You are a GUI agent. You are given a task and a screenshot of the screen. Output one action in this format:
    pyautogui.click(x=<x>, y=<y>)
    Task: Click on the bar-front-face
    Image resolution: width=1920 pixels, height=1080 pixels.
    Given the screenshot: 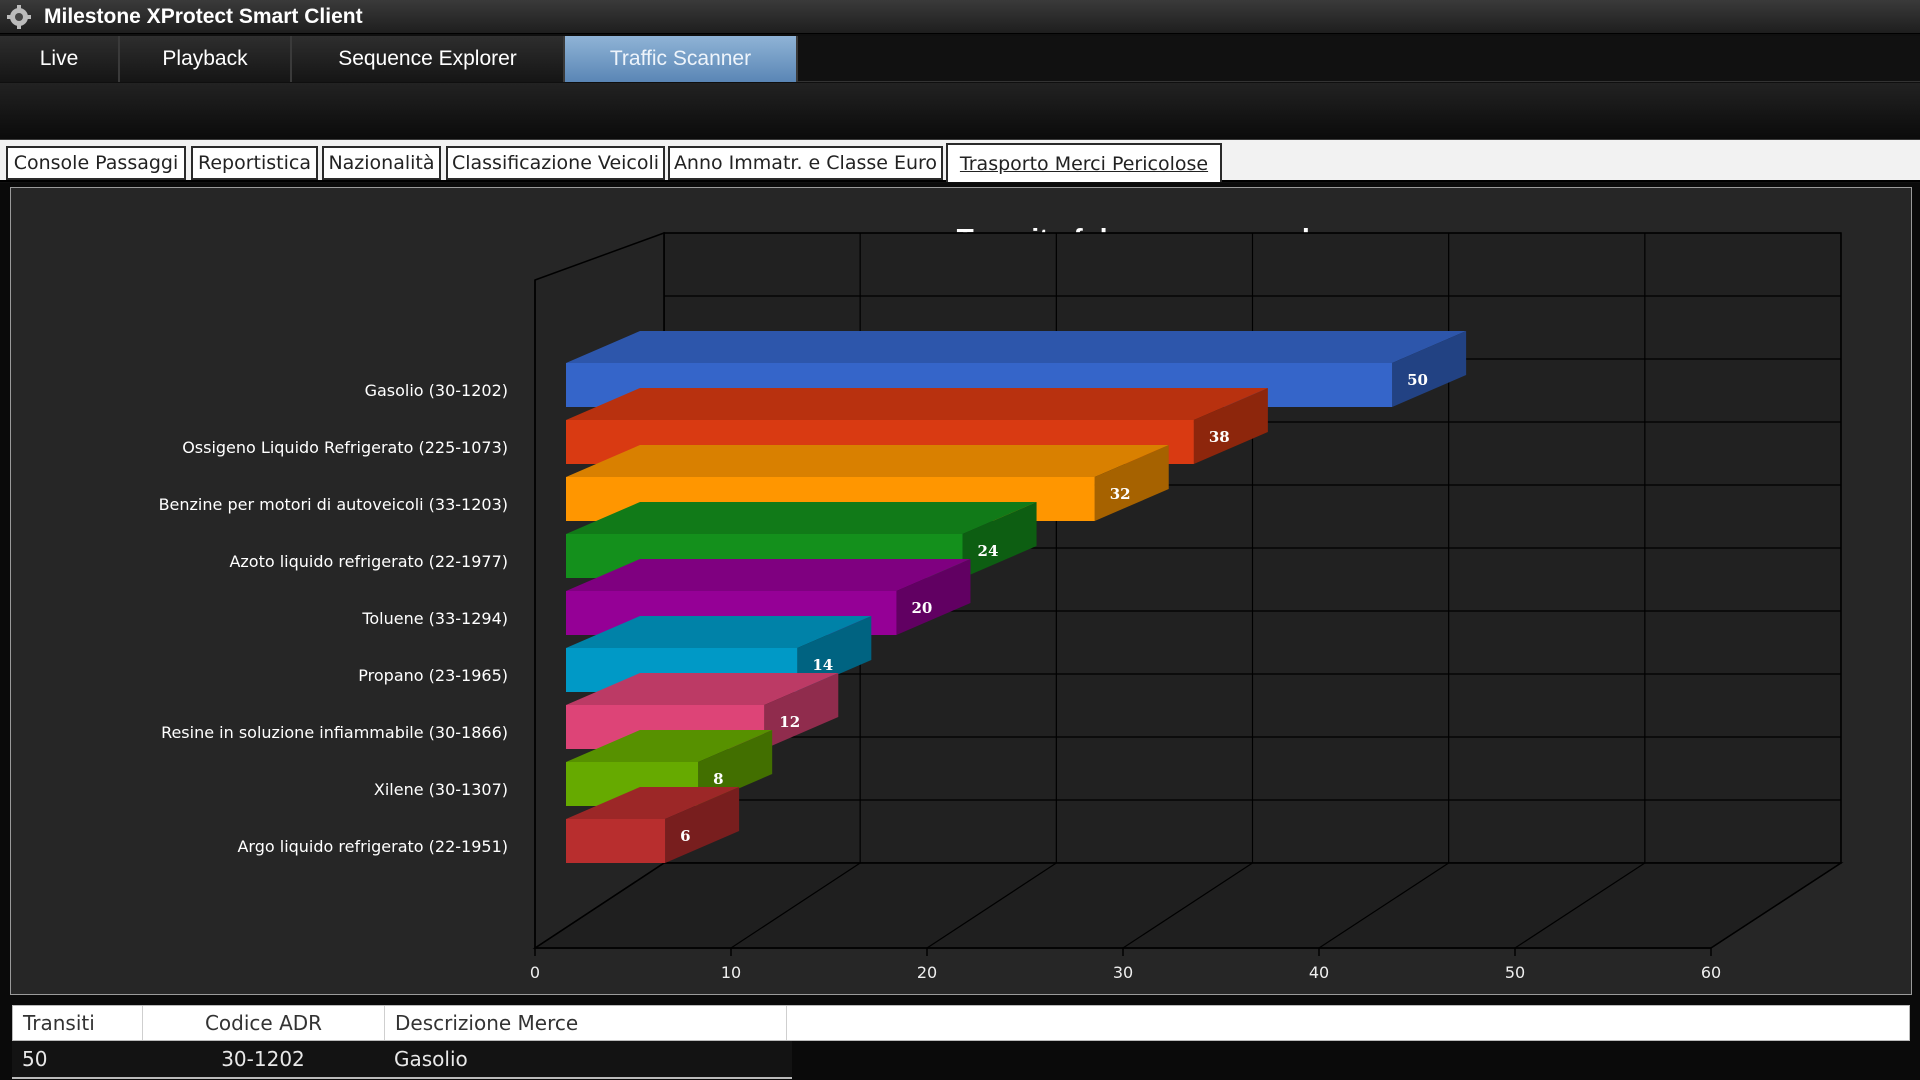 What is the action you would take?
    pyautogui.click(x=616, y=841)
    